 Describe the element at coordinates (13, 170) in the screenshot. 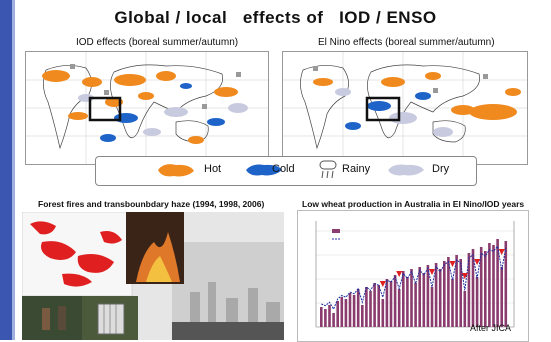

I see `left-decor-strip-light` at that location.